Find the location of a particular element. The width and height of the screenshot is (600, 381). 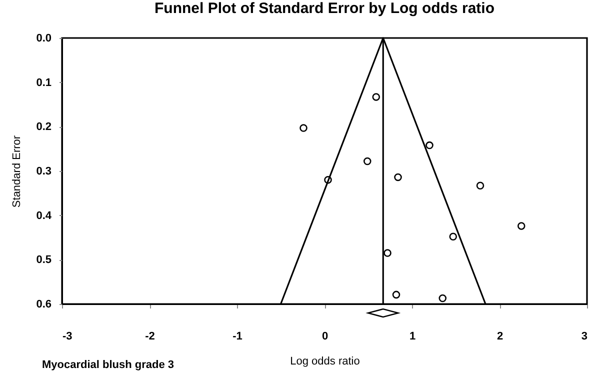

x-tick-label: 0 is located at coordinates (325, 336).